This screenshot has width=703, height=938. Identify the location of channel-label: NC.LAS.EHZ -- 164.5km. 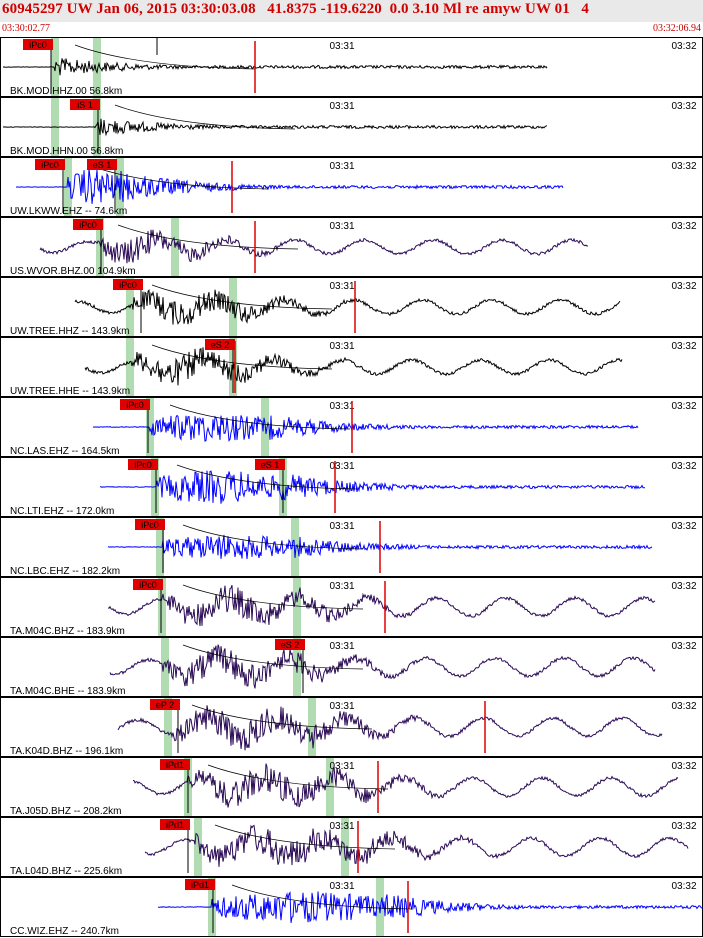
(64, 451).